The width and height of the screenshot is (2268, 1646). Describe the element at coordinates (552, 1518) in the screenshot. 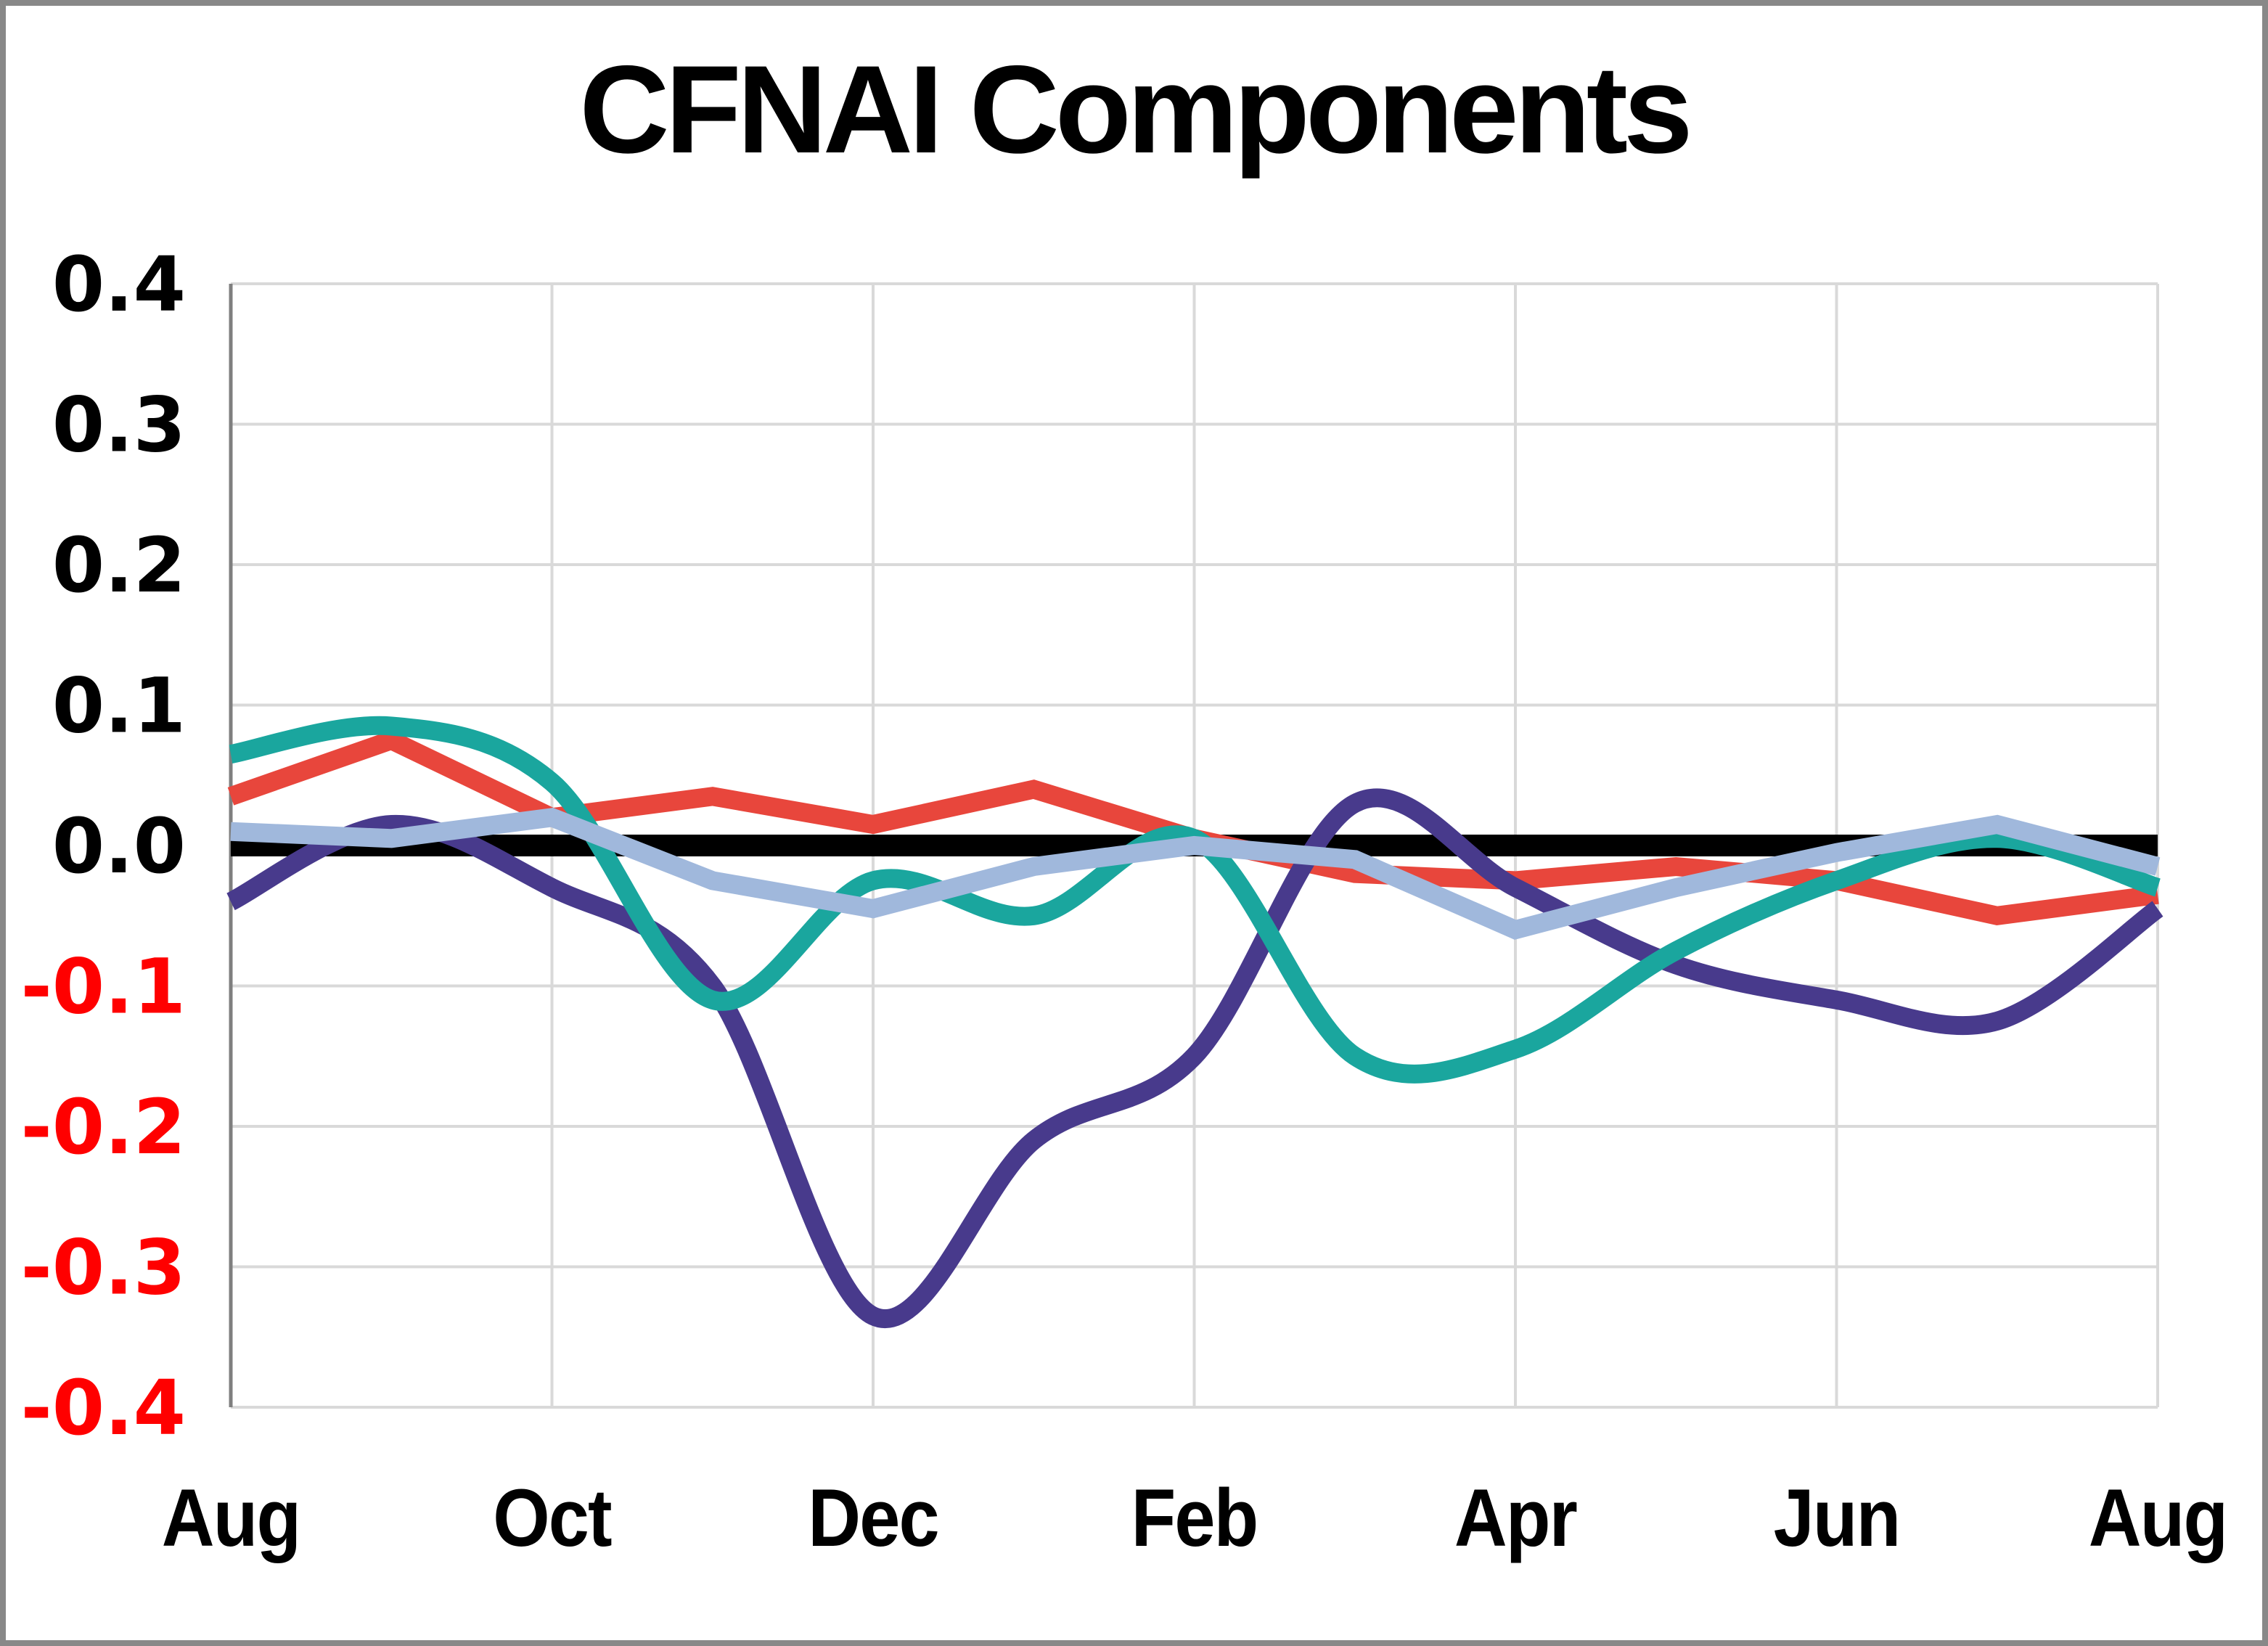

I see `x-tick-label: Oct` at that location.